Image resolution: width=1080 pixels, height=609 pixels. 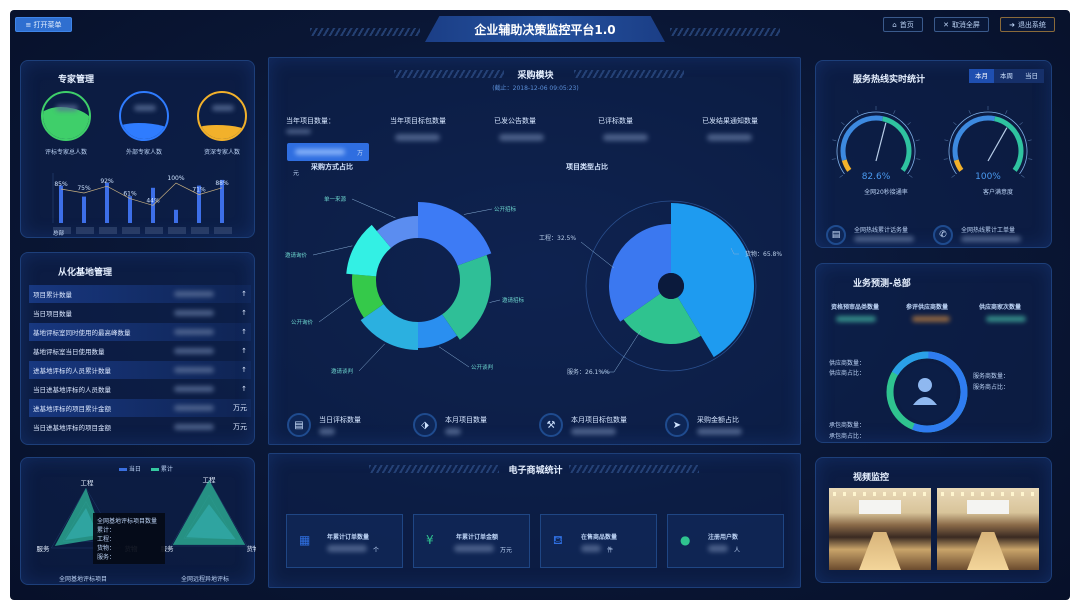 What do you see at coordinates (107, 181) in the screenshot?
I see `line-label: 92%` at bounding box center [107, 181].